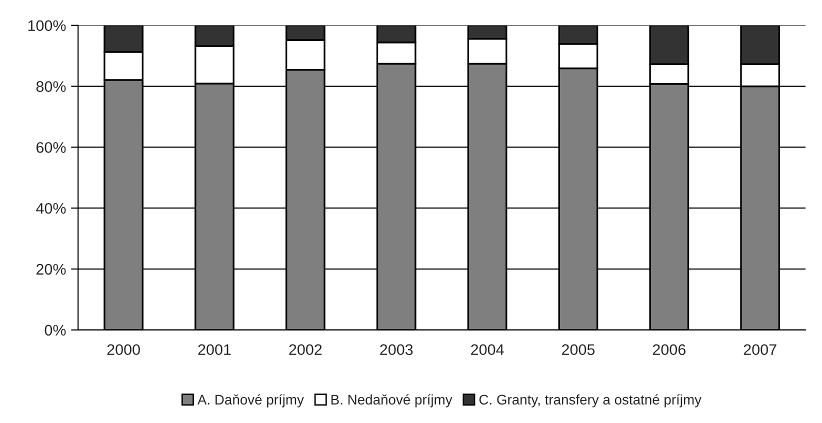 The height and width of the screenshot is (423, 822). I want to click on x-tick-label: 2002, so click(305, 350).